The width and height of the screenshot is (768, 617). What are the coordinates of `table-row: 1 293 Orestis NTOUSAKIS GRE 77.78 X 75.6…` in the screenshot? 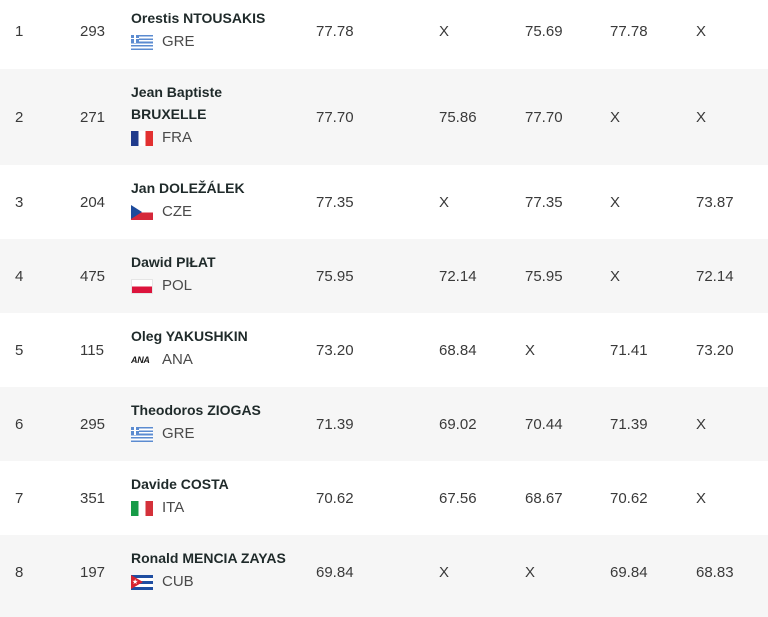 It's located at (384, 34).